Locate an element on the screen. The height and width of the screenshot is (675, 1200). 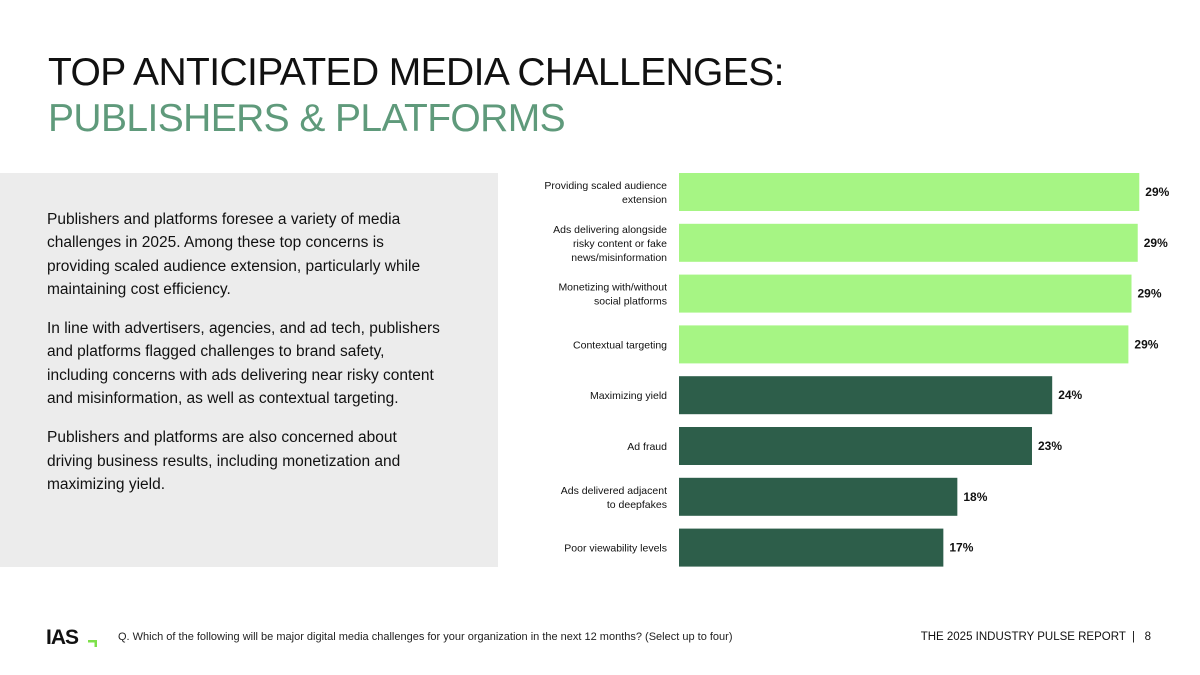
category-label: Ads delivered adjacent to deepfakes is located at coordinates (614, 498).